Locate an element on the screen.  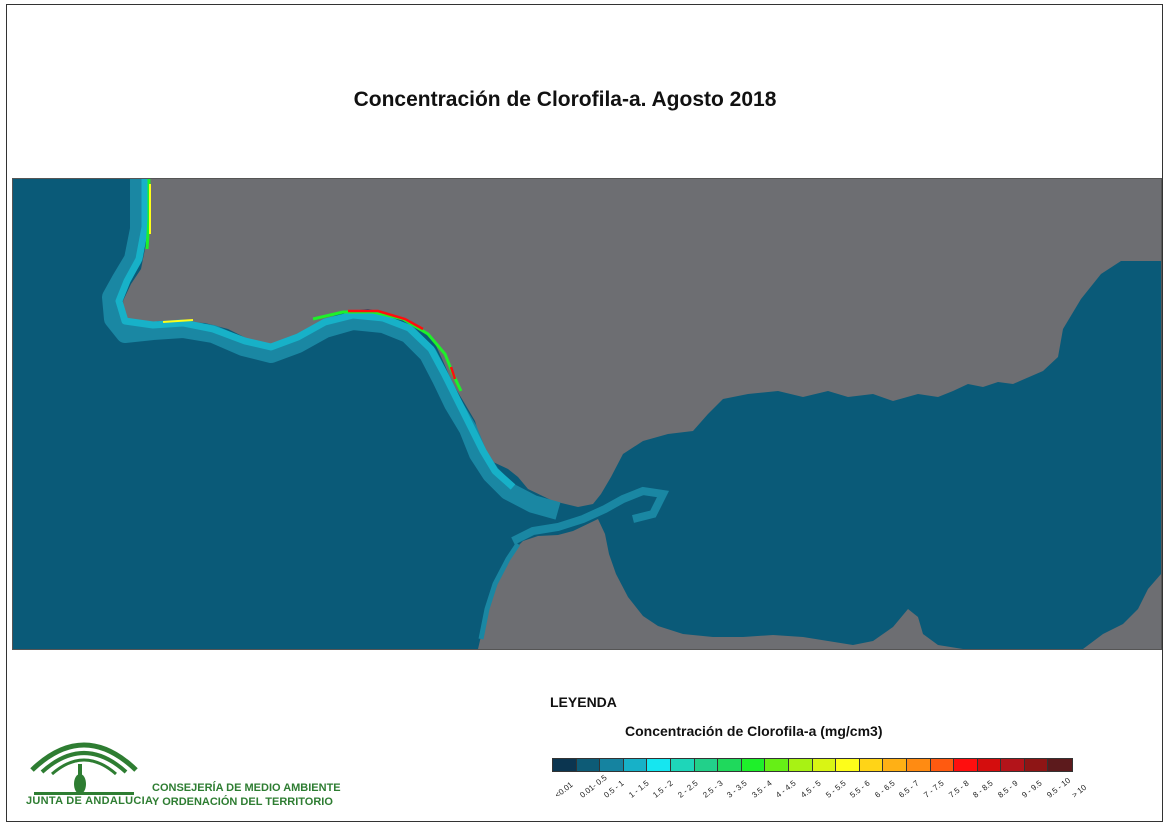
legend-label: 2.5 - 3 is located at coordinates (712, 789).